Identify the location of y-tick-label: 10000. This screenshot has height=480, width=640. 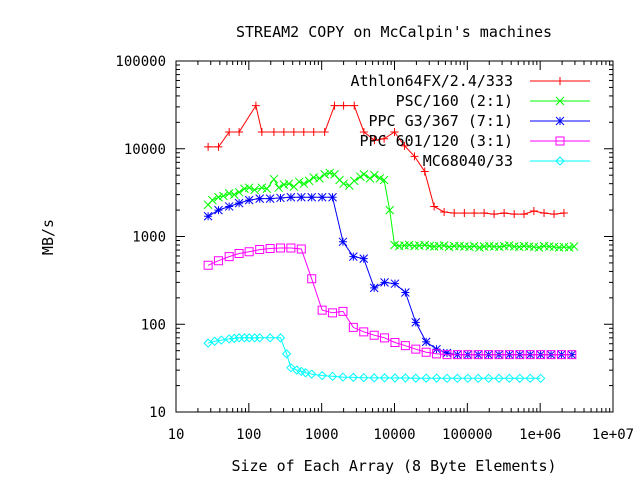
(145, 150).